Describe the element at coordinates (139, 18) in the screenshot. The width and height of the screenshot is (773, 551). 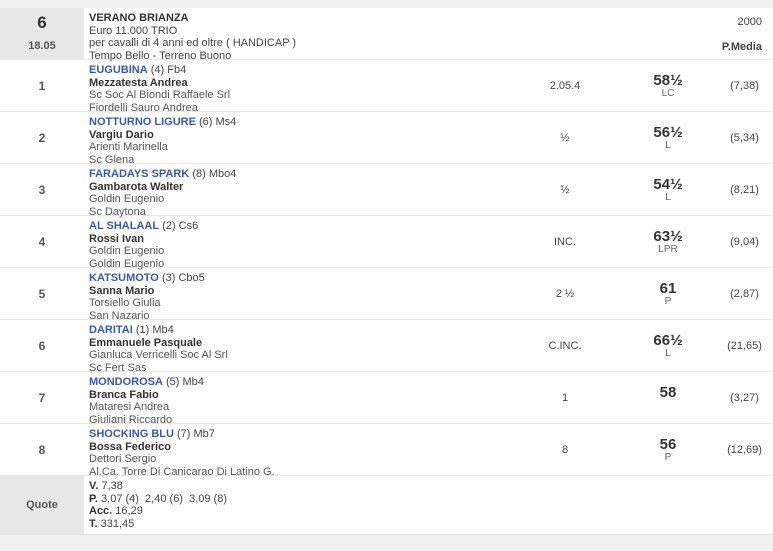
I see `race-title: VERANO BRIANZA` at that location.